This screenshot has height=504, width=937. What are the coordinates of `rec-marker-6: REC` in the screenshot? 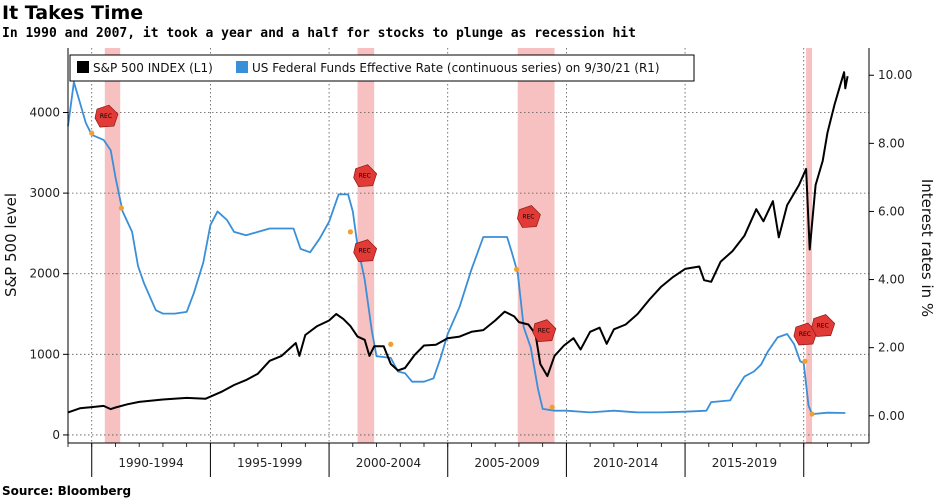 It's located at (805, 334).